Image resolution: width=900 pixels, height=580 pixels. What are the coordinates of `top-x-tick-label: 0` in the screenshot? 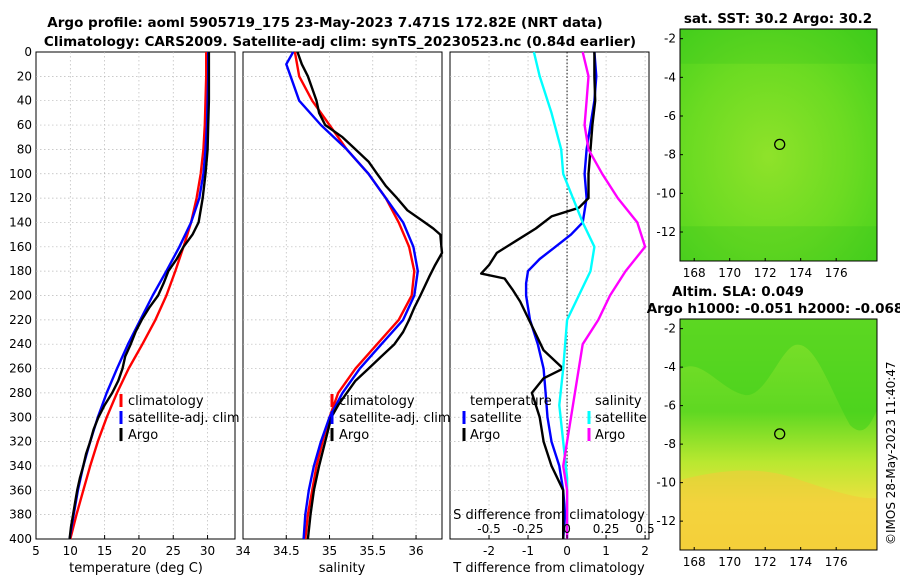 It's located at (567, 529).